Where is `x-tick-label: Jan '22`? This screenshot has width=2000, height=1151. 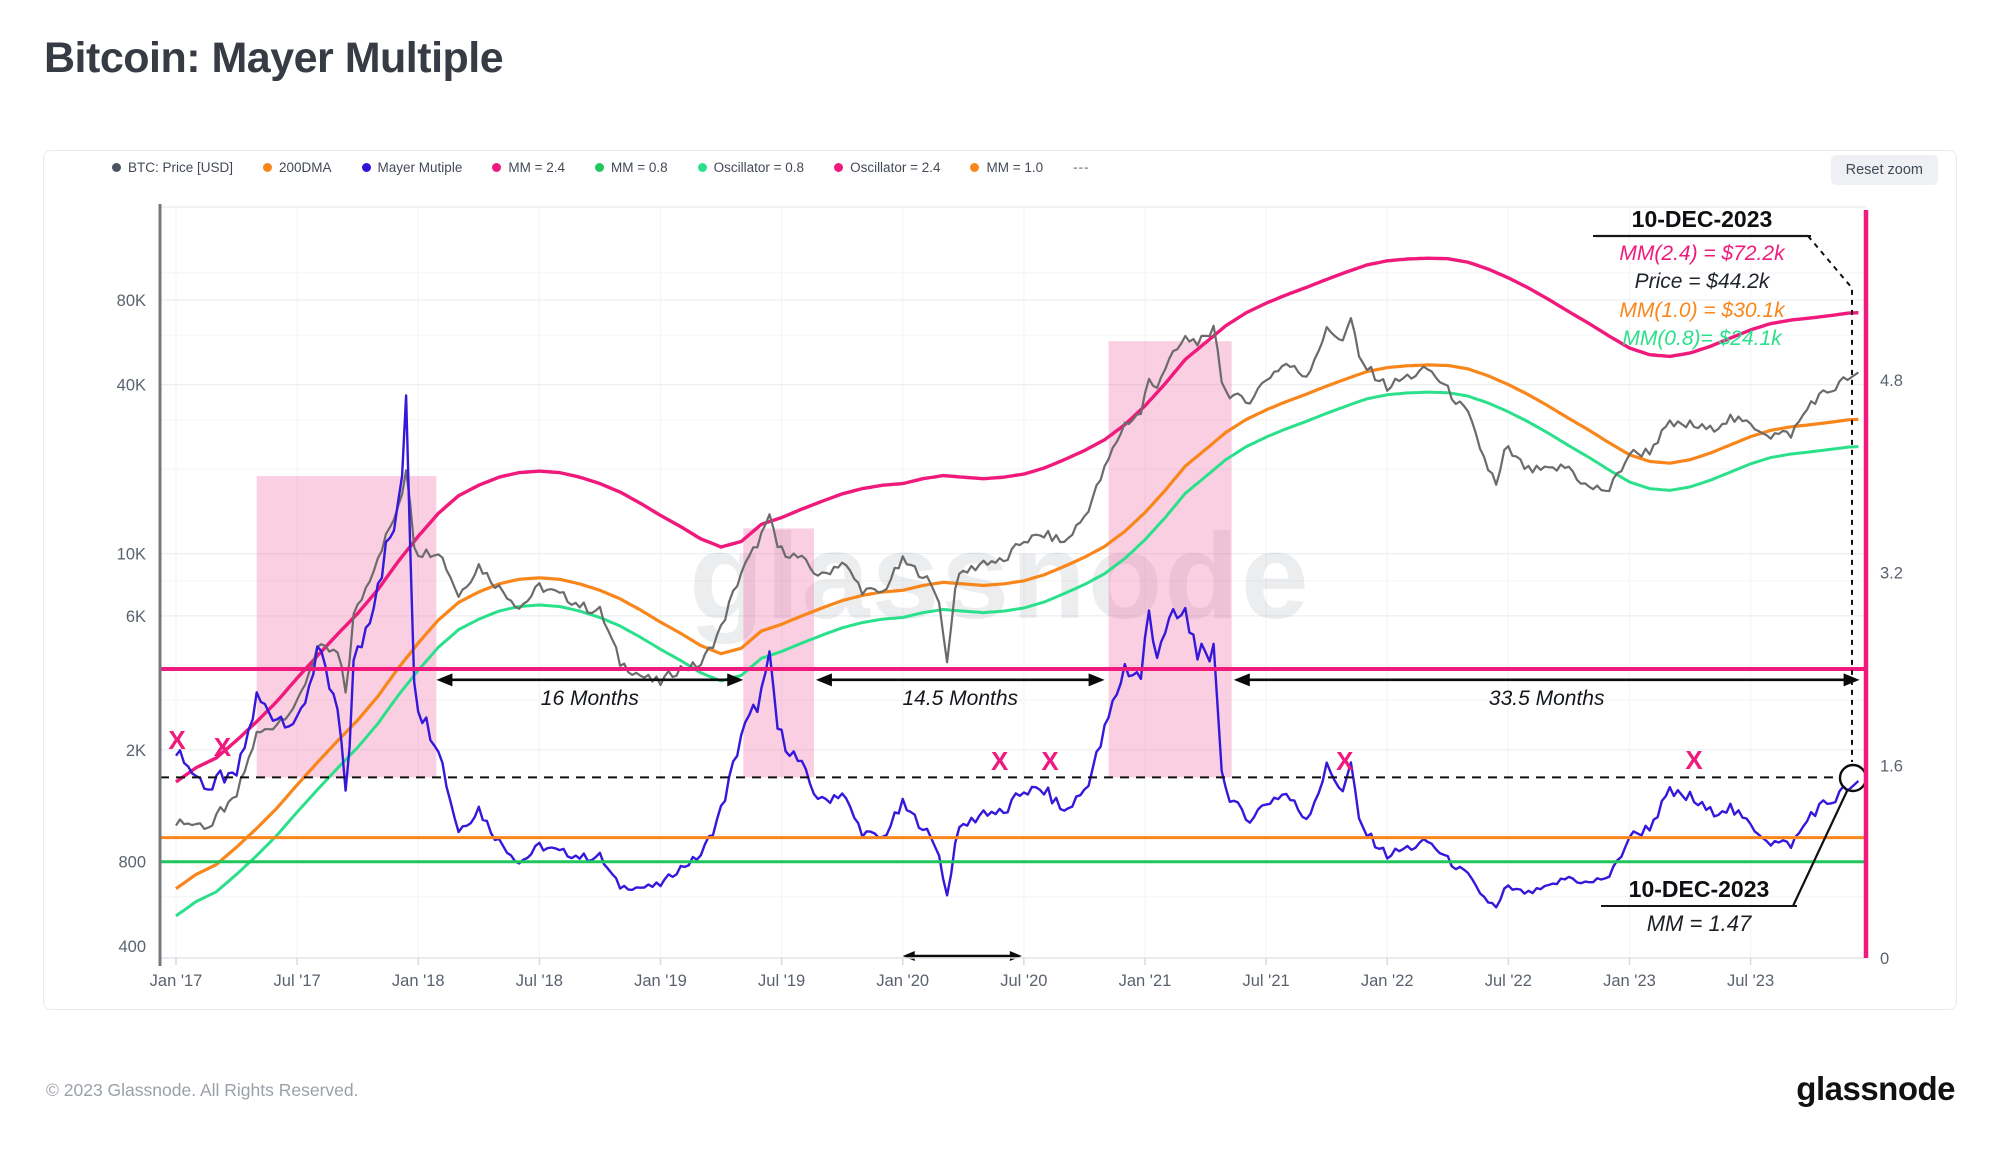 x-tick-label: Jan '22 is located at coordinates (1387, 981).